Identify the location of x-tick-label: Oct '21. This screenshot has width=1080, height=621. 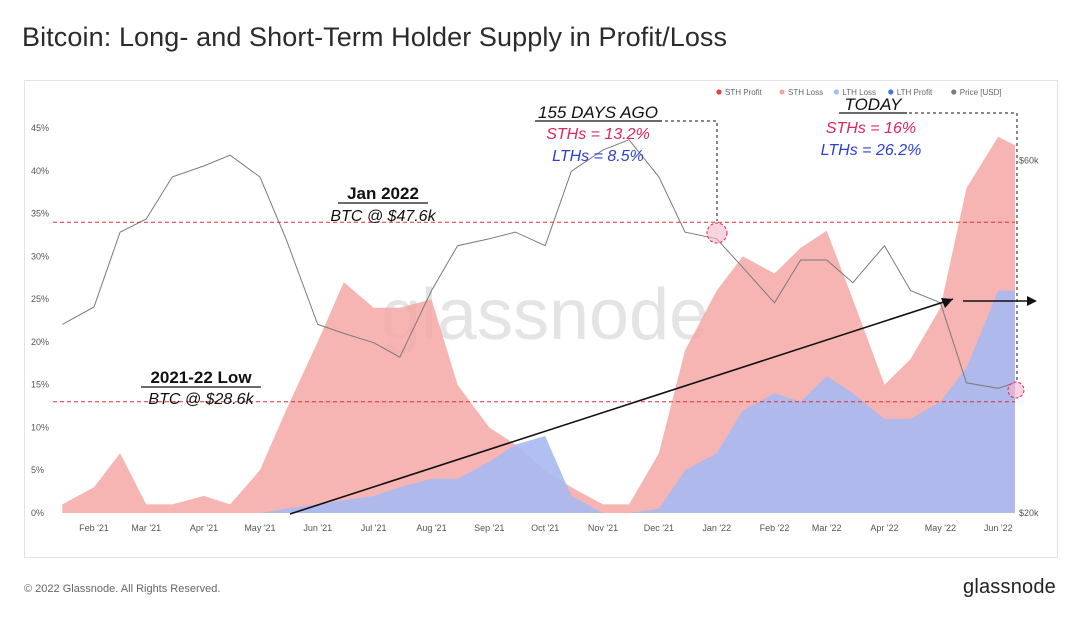
(545, 528).